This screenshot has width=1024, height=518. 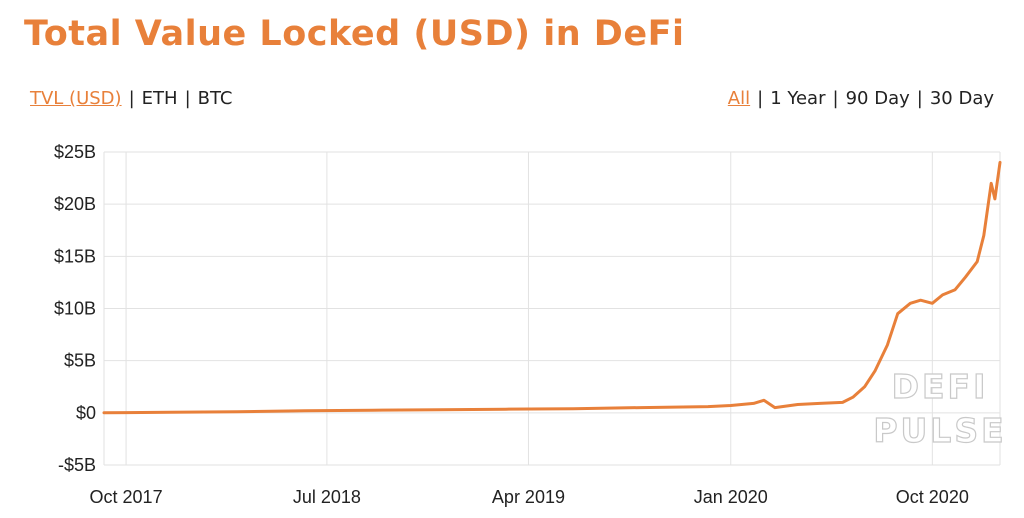 What do you see at coordinates (75, 256) in the screenshot?
I see `y-tick-label: $15B` at bounding box center [75, 256].